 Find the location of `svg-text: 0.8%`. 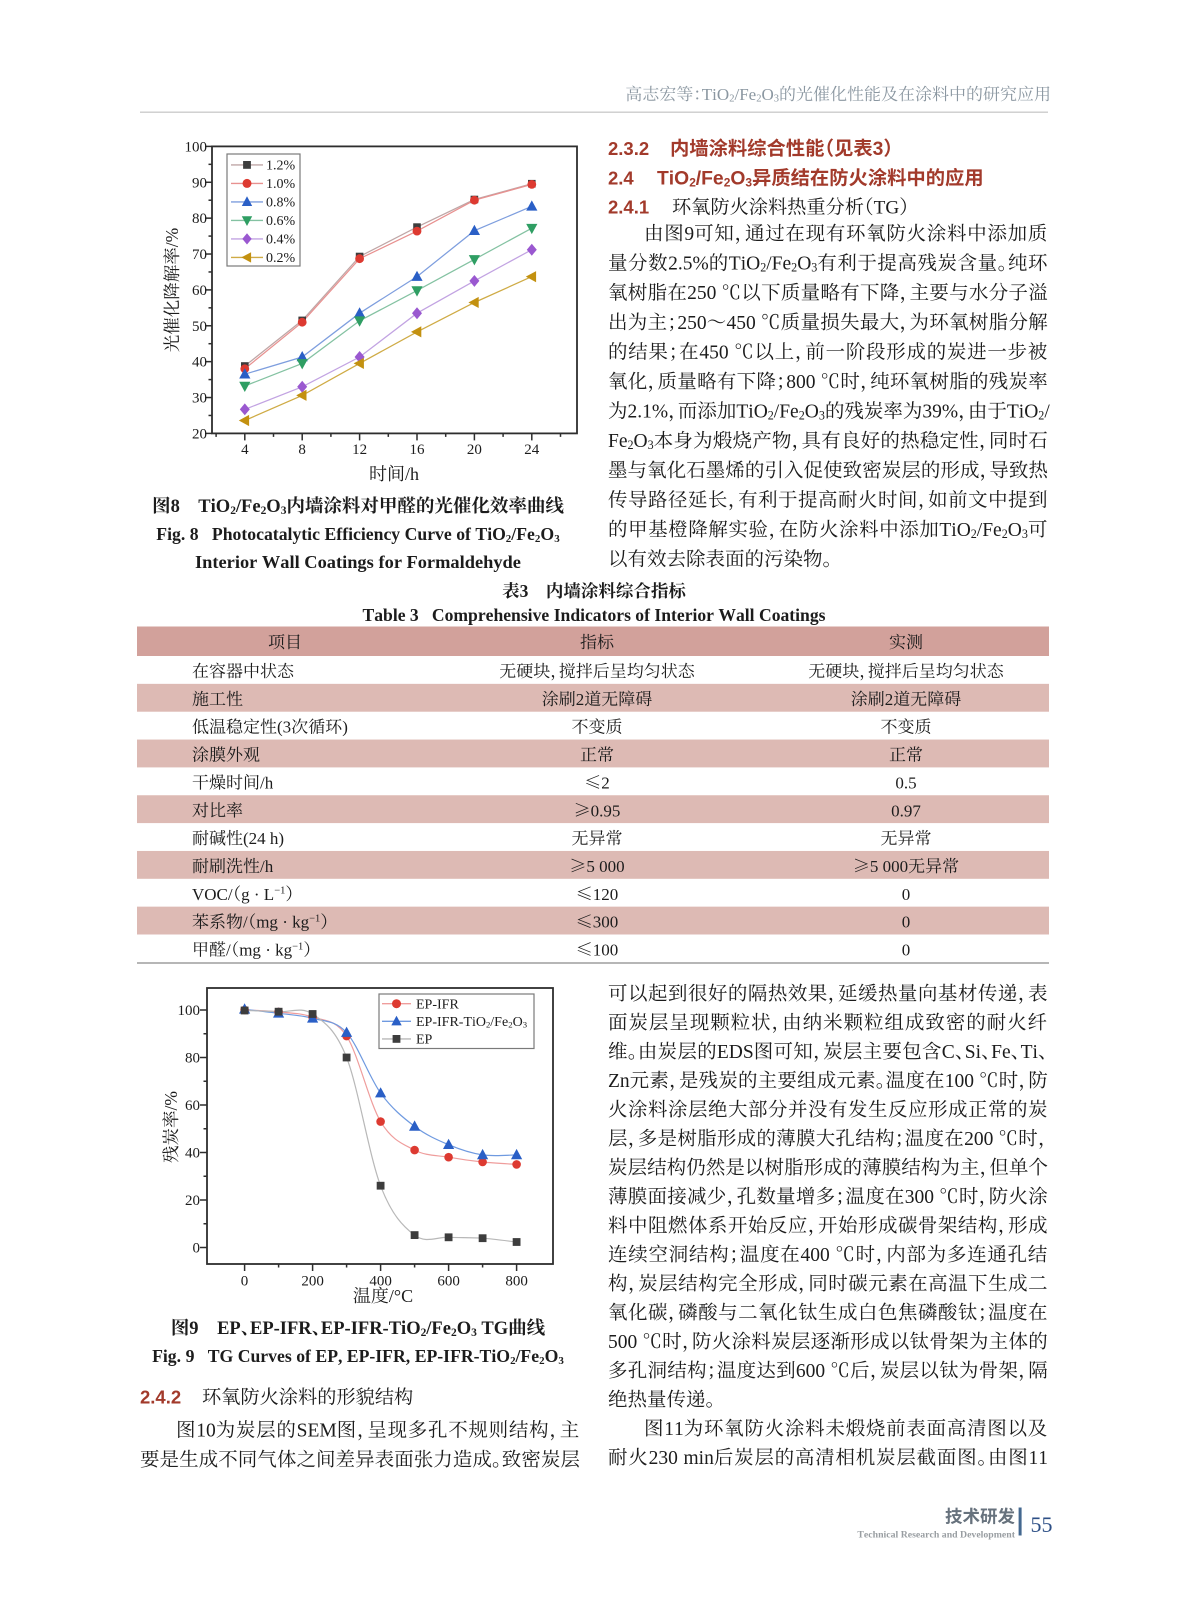

svg-text: 0.8% is located at coordinates (281, 203).